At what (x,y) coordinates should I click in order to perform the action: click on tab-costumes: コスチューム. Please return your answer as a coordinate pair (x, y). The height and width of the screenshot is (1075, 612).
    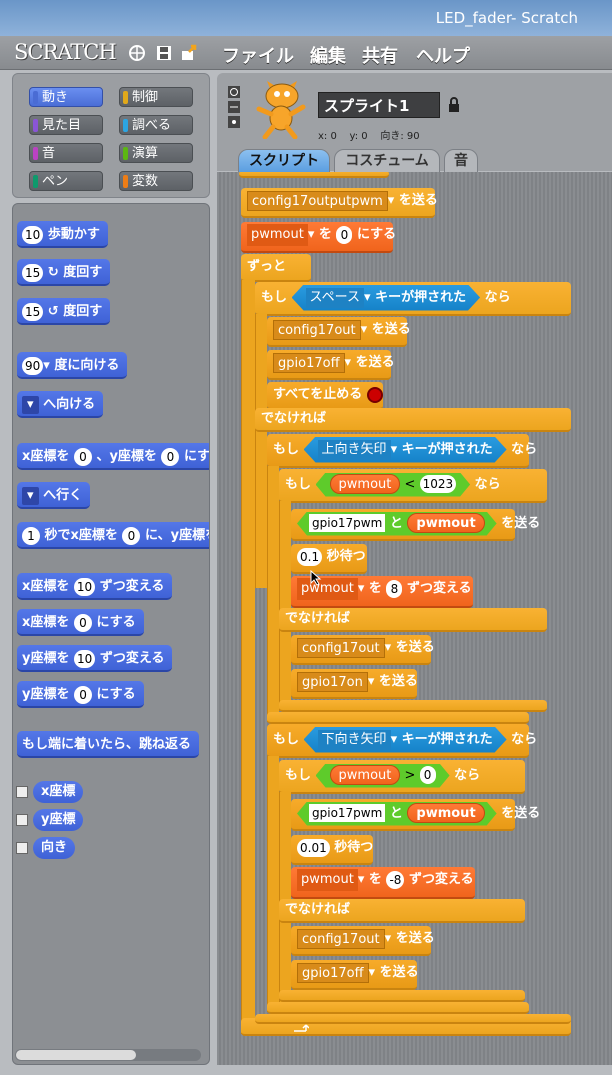
    Looking at the image, I should click on (387, 161).